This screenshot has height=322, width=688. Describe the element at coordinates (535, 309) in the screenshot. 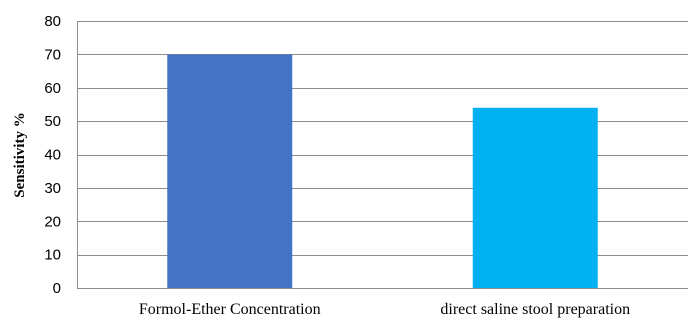

I see `x-category-label: direct saline stool preparation` at that location.